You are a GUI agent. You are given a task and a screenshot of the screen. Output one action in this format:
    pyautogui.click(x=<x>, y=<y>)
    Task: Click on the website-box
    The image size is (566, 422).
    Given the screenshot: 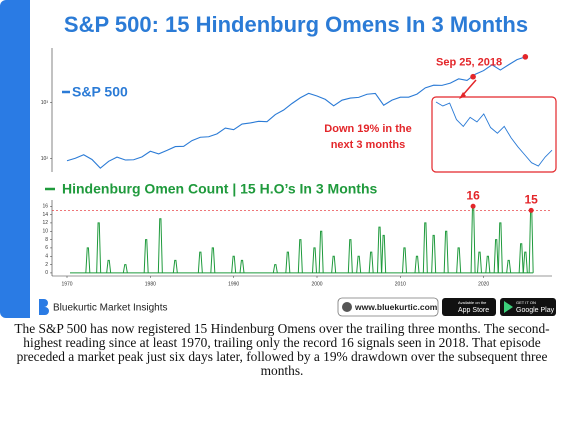 What is the action you would take?
    pyautogui.click(x=388, y=307)
    